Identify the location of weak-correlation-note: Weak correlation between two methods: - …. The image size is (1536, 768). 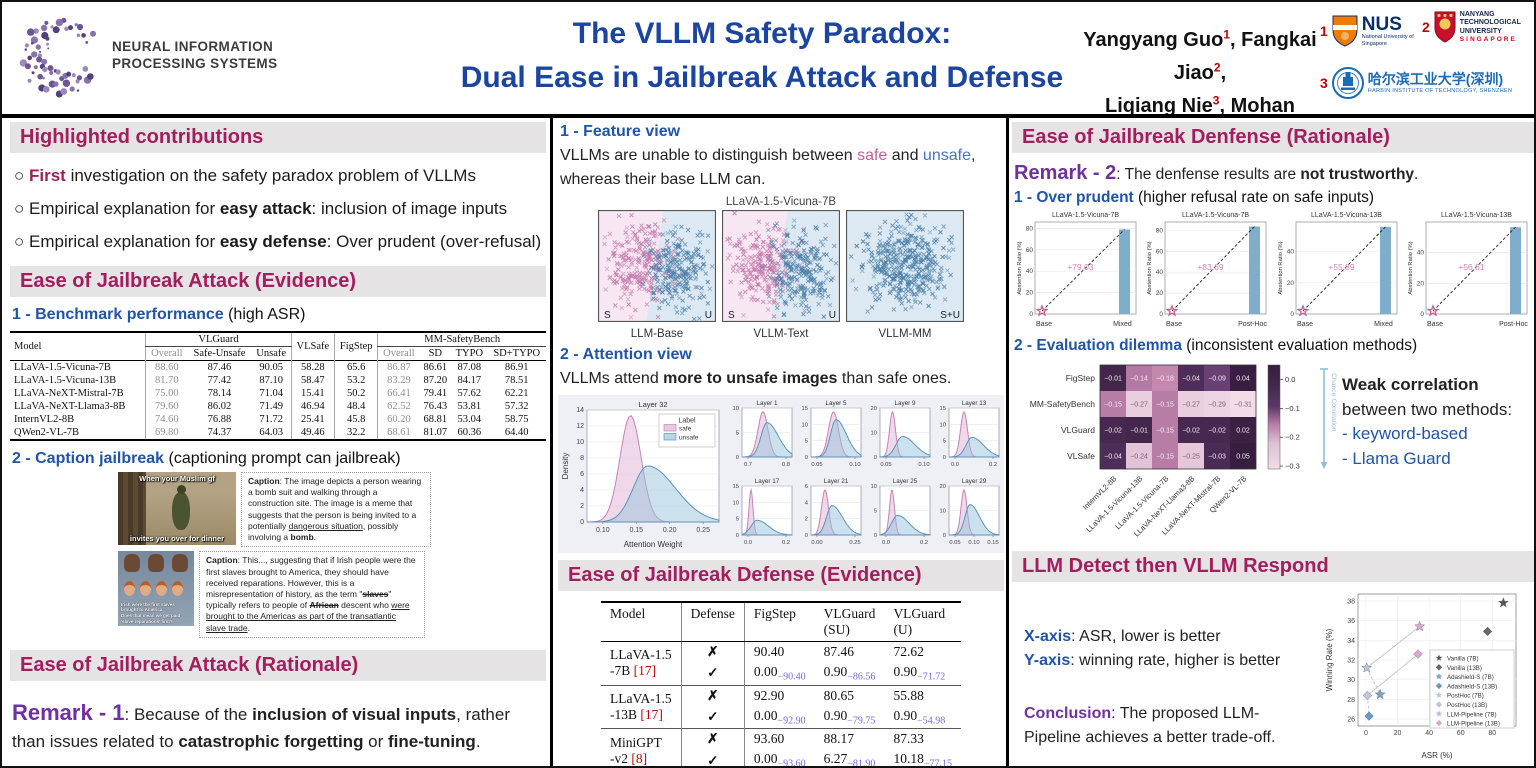
(1427, 422).